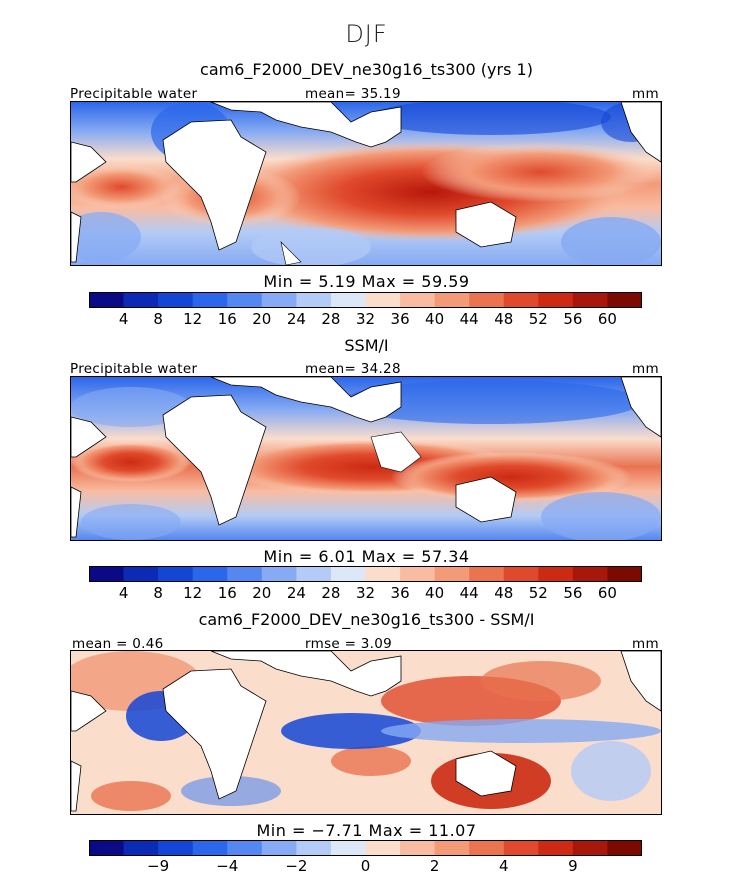 The width and height of the screenshot is (733, 878). I want to click on panel-1-title: cam6_F2000_DEV_ne30g16_ts300 (yrs 1), so click(366, 69).